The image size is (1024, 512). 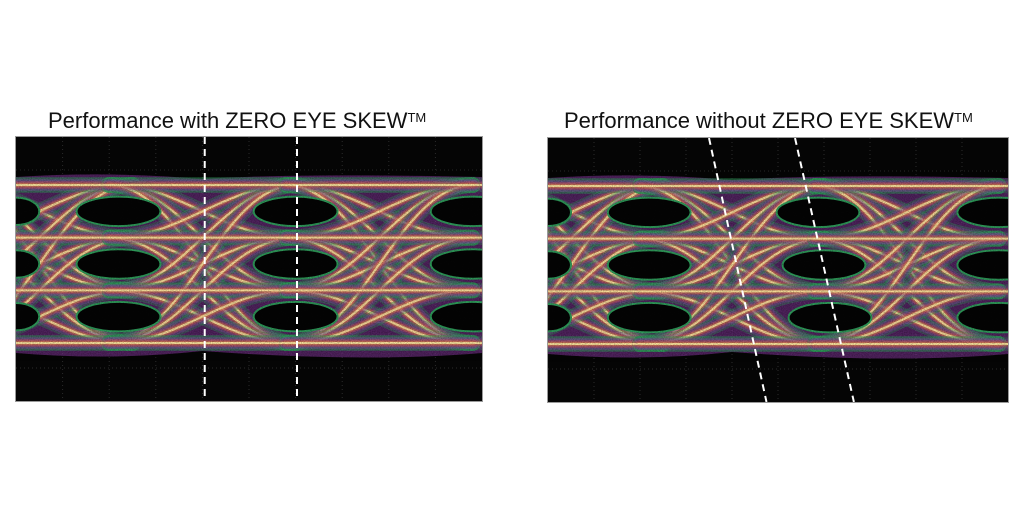 What do you see at coordinates (824, 270) in the screenshot?
I see `right-marker-right` at bounding box center [824, 270].